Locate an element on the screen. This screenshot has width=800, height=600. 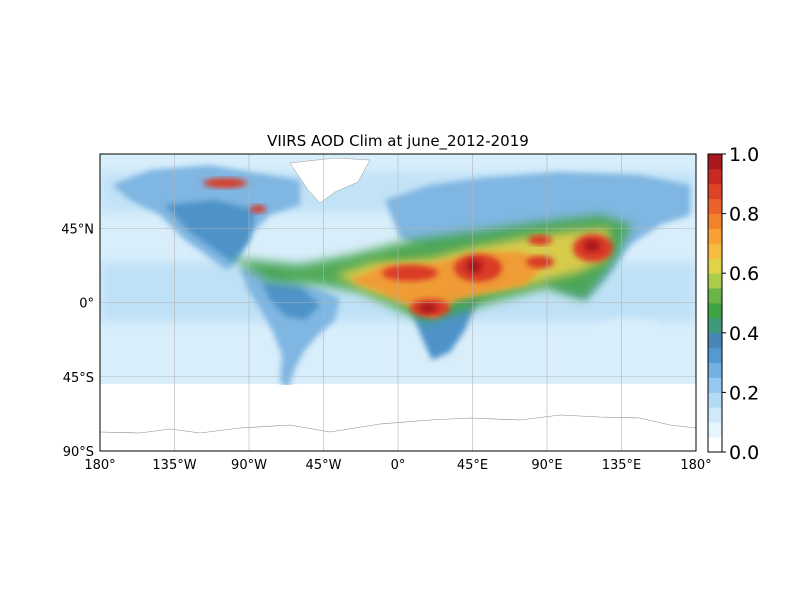
colorbar-levels is located at coordinates (715, 303).